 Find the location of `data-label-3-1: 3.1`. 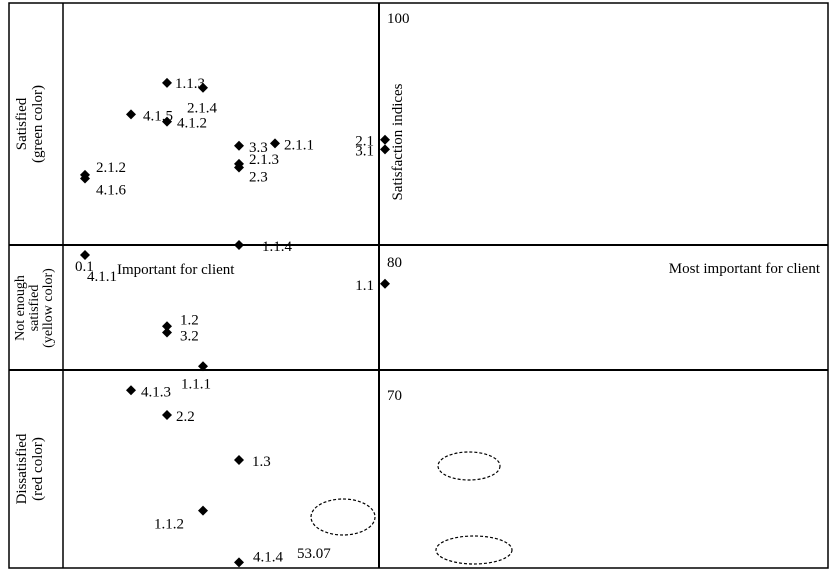

data-label-3-1: 3.1 is located at coordinates (364, 151).